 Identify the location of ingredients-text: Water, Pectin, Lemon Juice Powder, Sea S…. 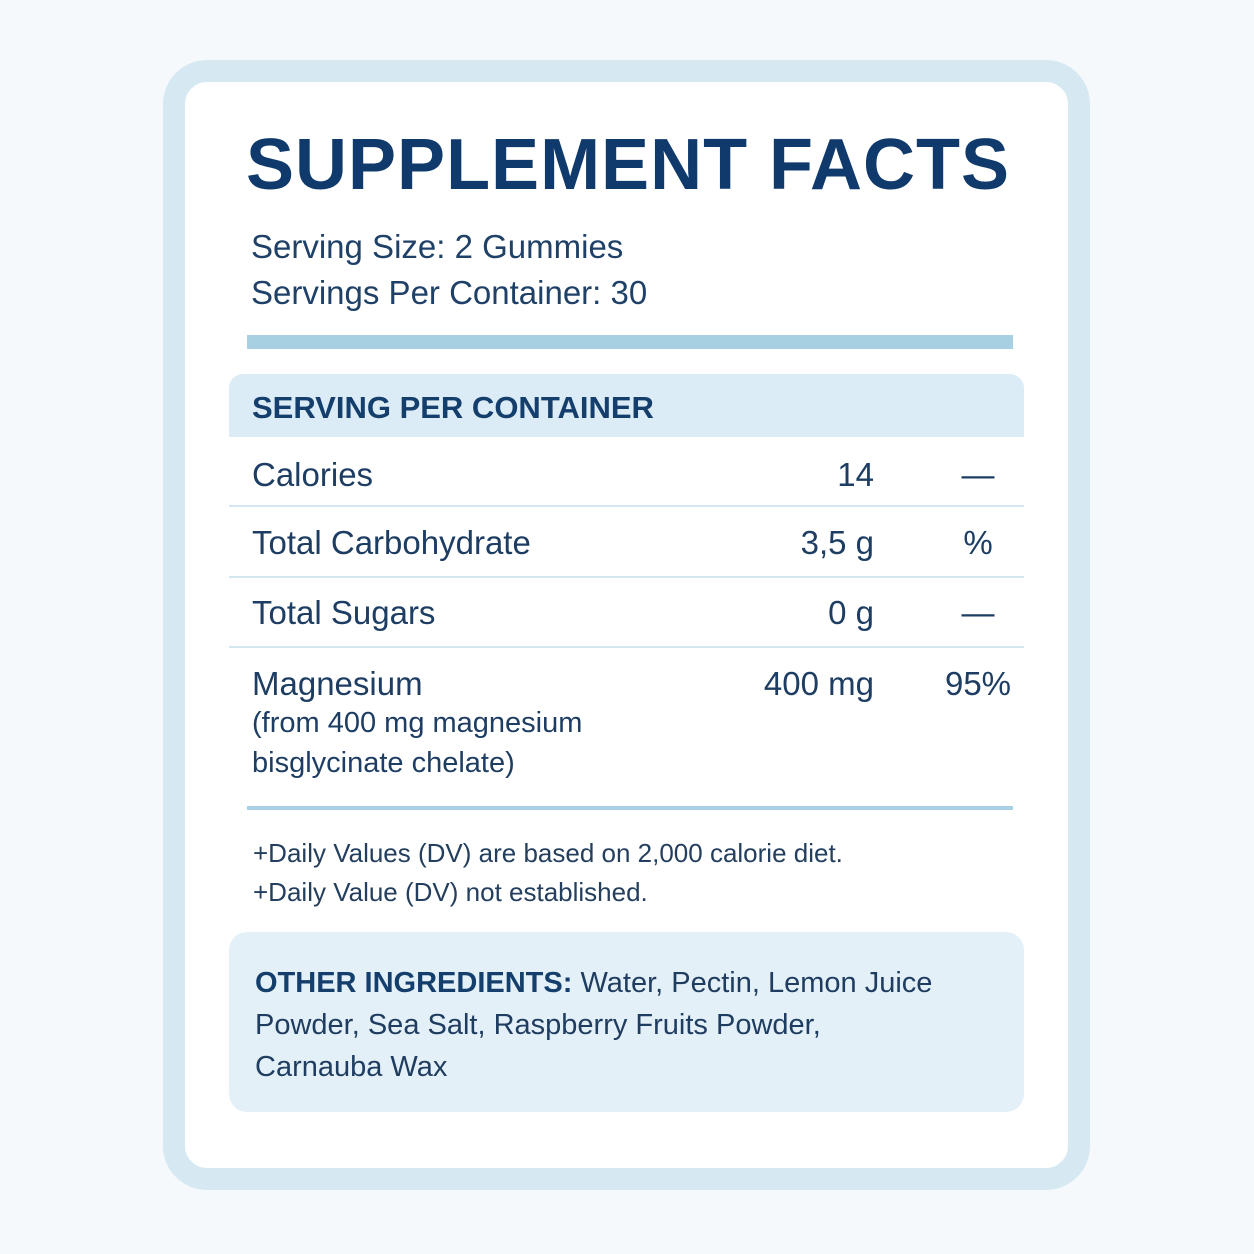
(594, 1025).